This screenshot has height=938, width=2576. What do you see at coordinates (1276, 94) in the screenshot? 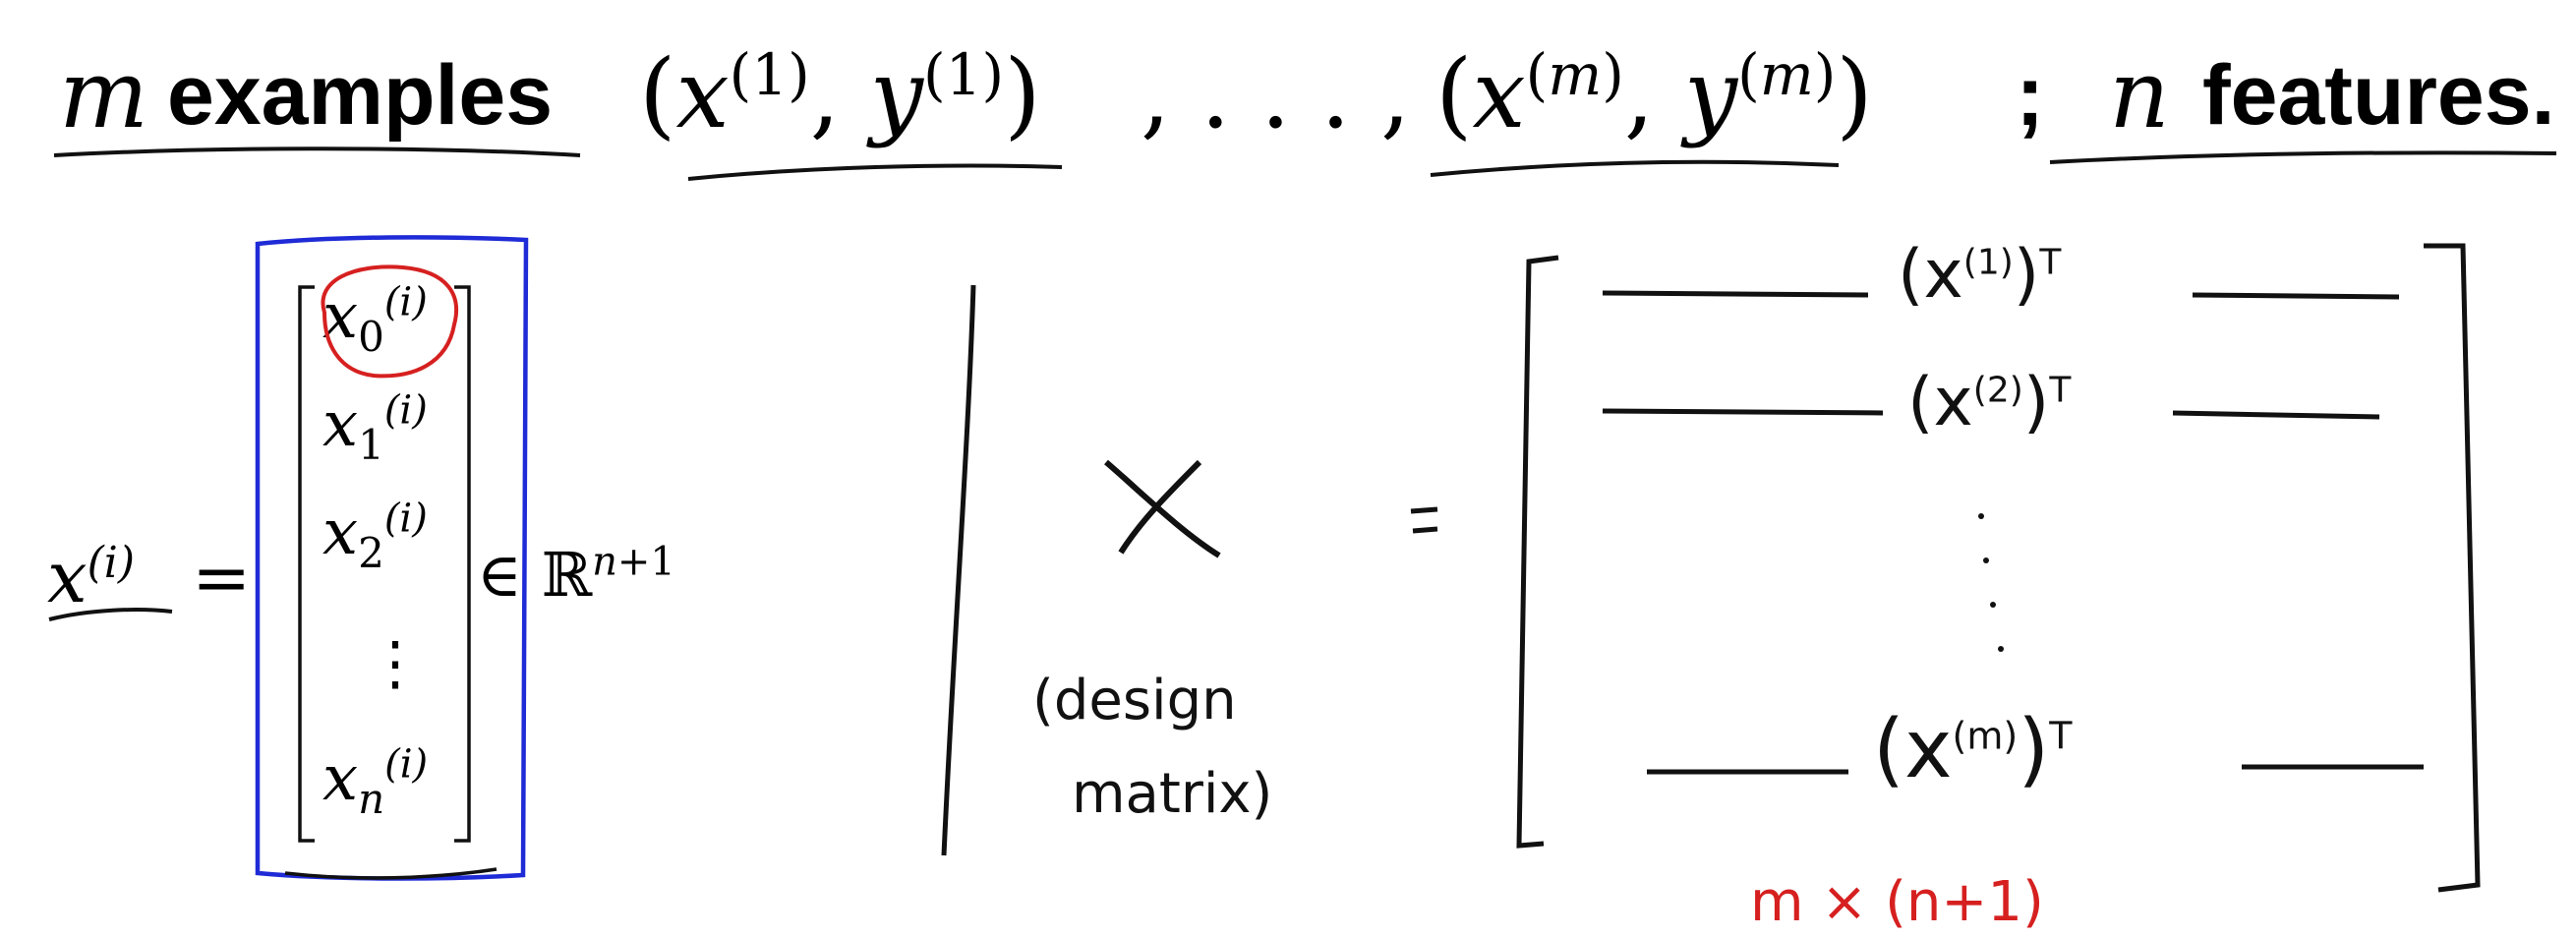
I see `heading-ellipsis: , . . . ,` at bounding box center [1276, 94].